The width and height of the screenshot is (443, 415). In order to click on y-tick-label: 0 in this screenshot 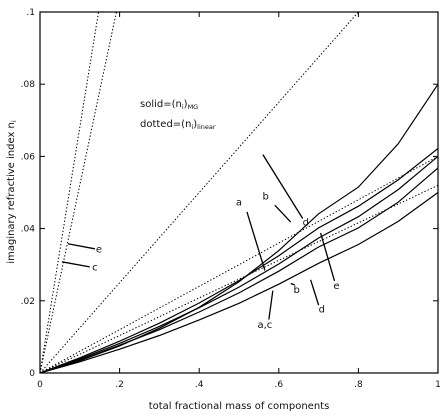, I will do `click(32, 374)`.